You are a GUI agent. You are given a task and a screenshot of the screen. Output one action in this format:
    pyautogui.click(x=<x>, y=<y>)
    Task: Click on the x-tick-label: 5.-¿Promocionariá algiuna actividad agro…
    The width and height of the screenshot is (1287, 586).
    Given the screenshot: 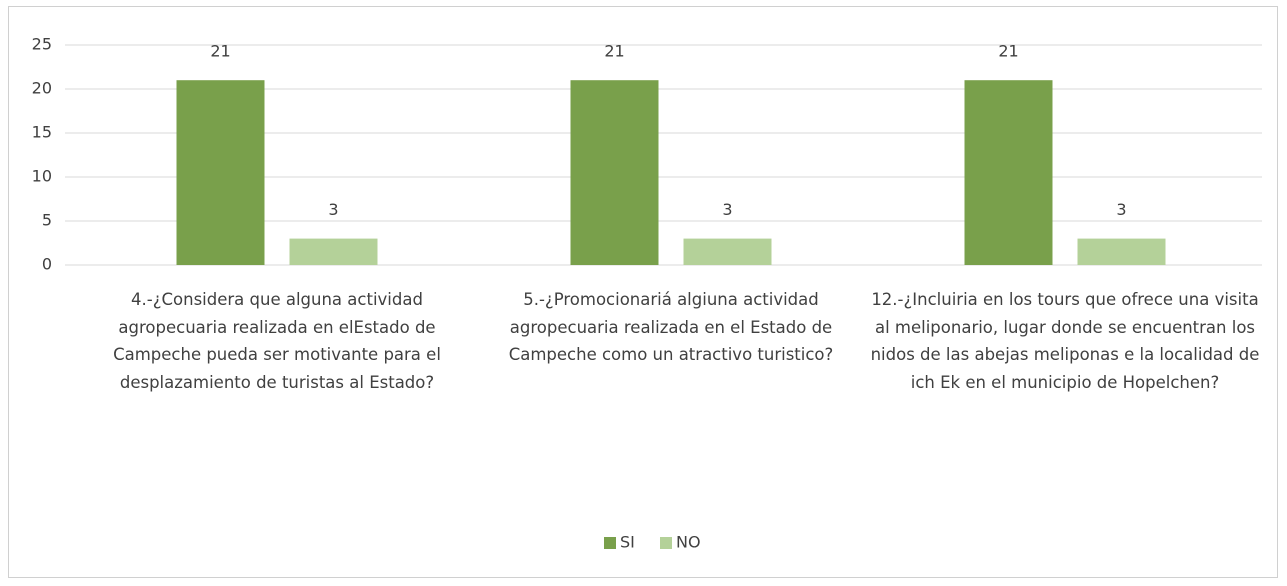 What is the action you would take?
    pyautogui.click(x=671, y=327)
    